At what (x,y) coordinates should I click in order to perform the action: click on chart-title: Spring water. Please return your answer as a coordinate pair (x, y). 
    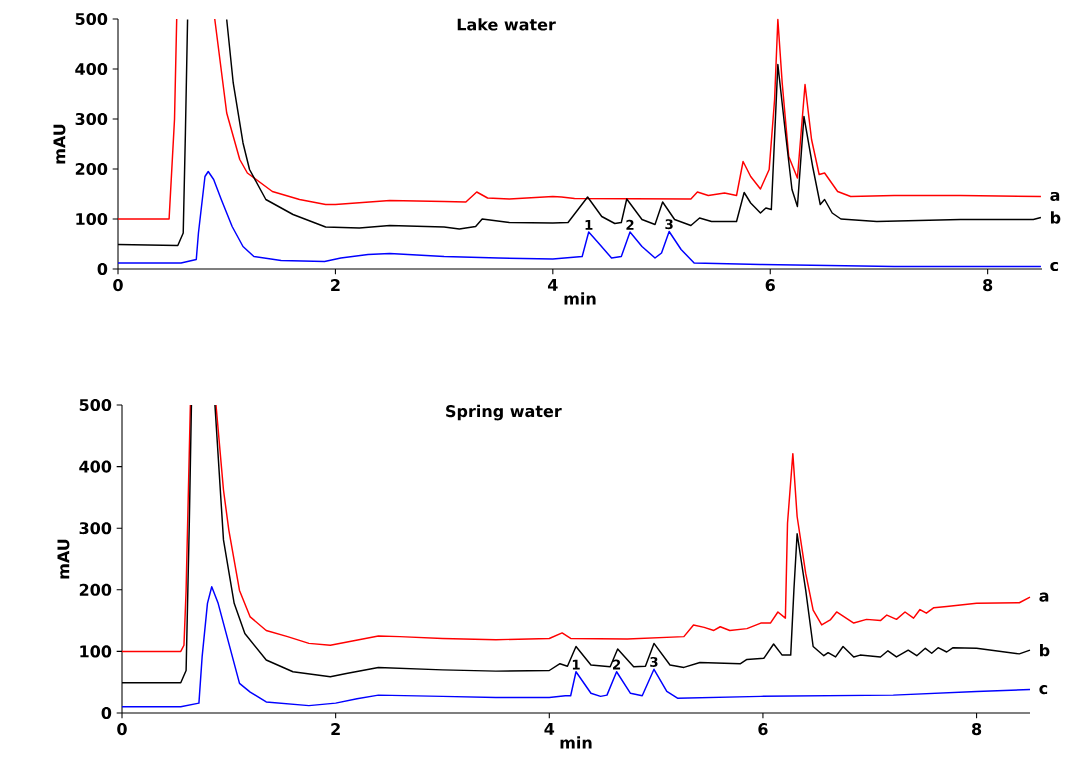
    Looking at the image, I should click on (504, 412).